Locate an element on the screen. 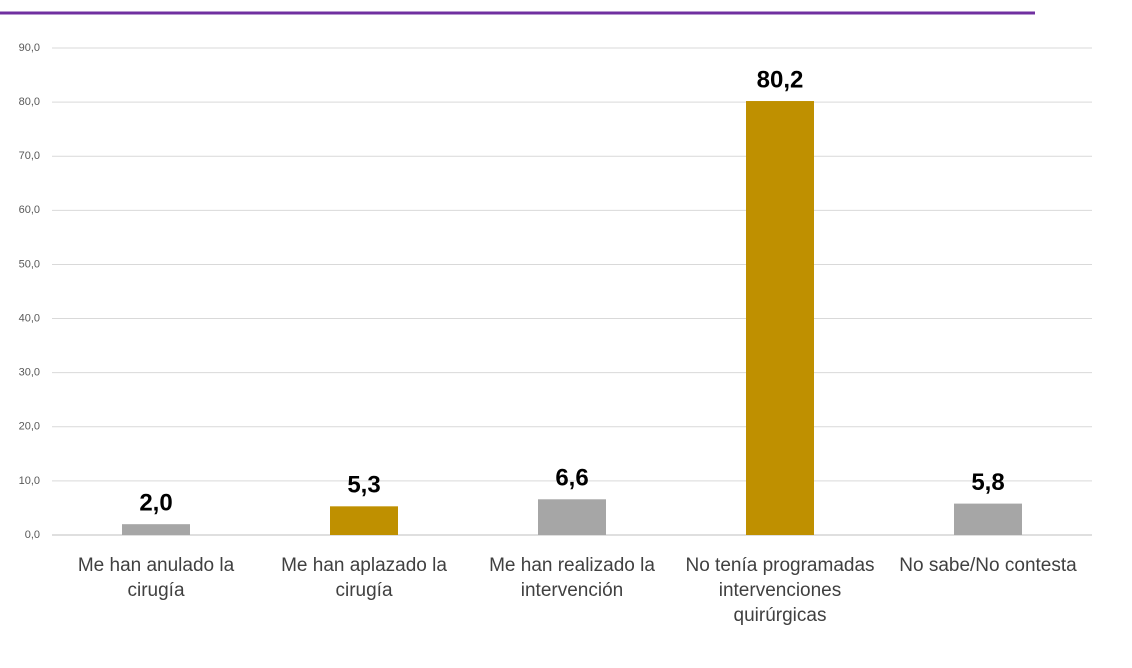 Image resolution: width=1132 pixels, height=668 pixels. x-tick-label: Me han realizado la intervención is located at coordinates (572, 578).